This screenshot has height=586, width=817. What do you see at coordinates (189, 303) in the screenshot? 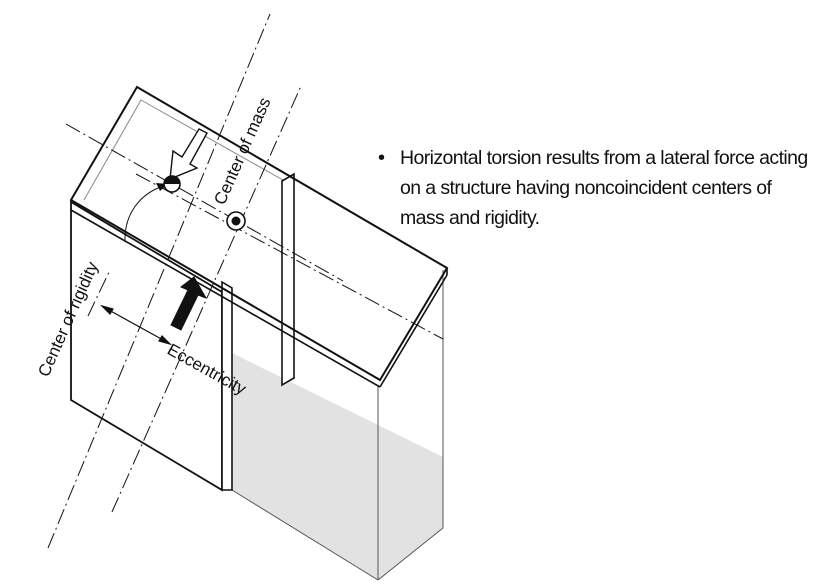
I see `lateral-force-arrow-icon` at bounding box center [189, 303].